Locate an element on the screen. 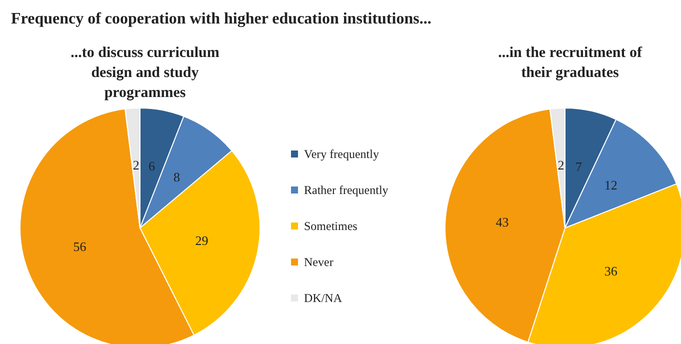 Image resolution: width=681 pixels, height=344 pixels. data-label: 43 is located at coordinates (502, 222).